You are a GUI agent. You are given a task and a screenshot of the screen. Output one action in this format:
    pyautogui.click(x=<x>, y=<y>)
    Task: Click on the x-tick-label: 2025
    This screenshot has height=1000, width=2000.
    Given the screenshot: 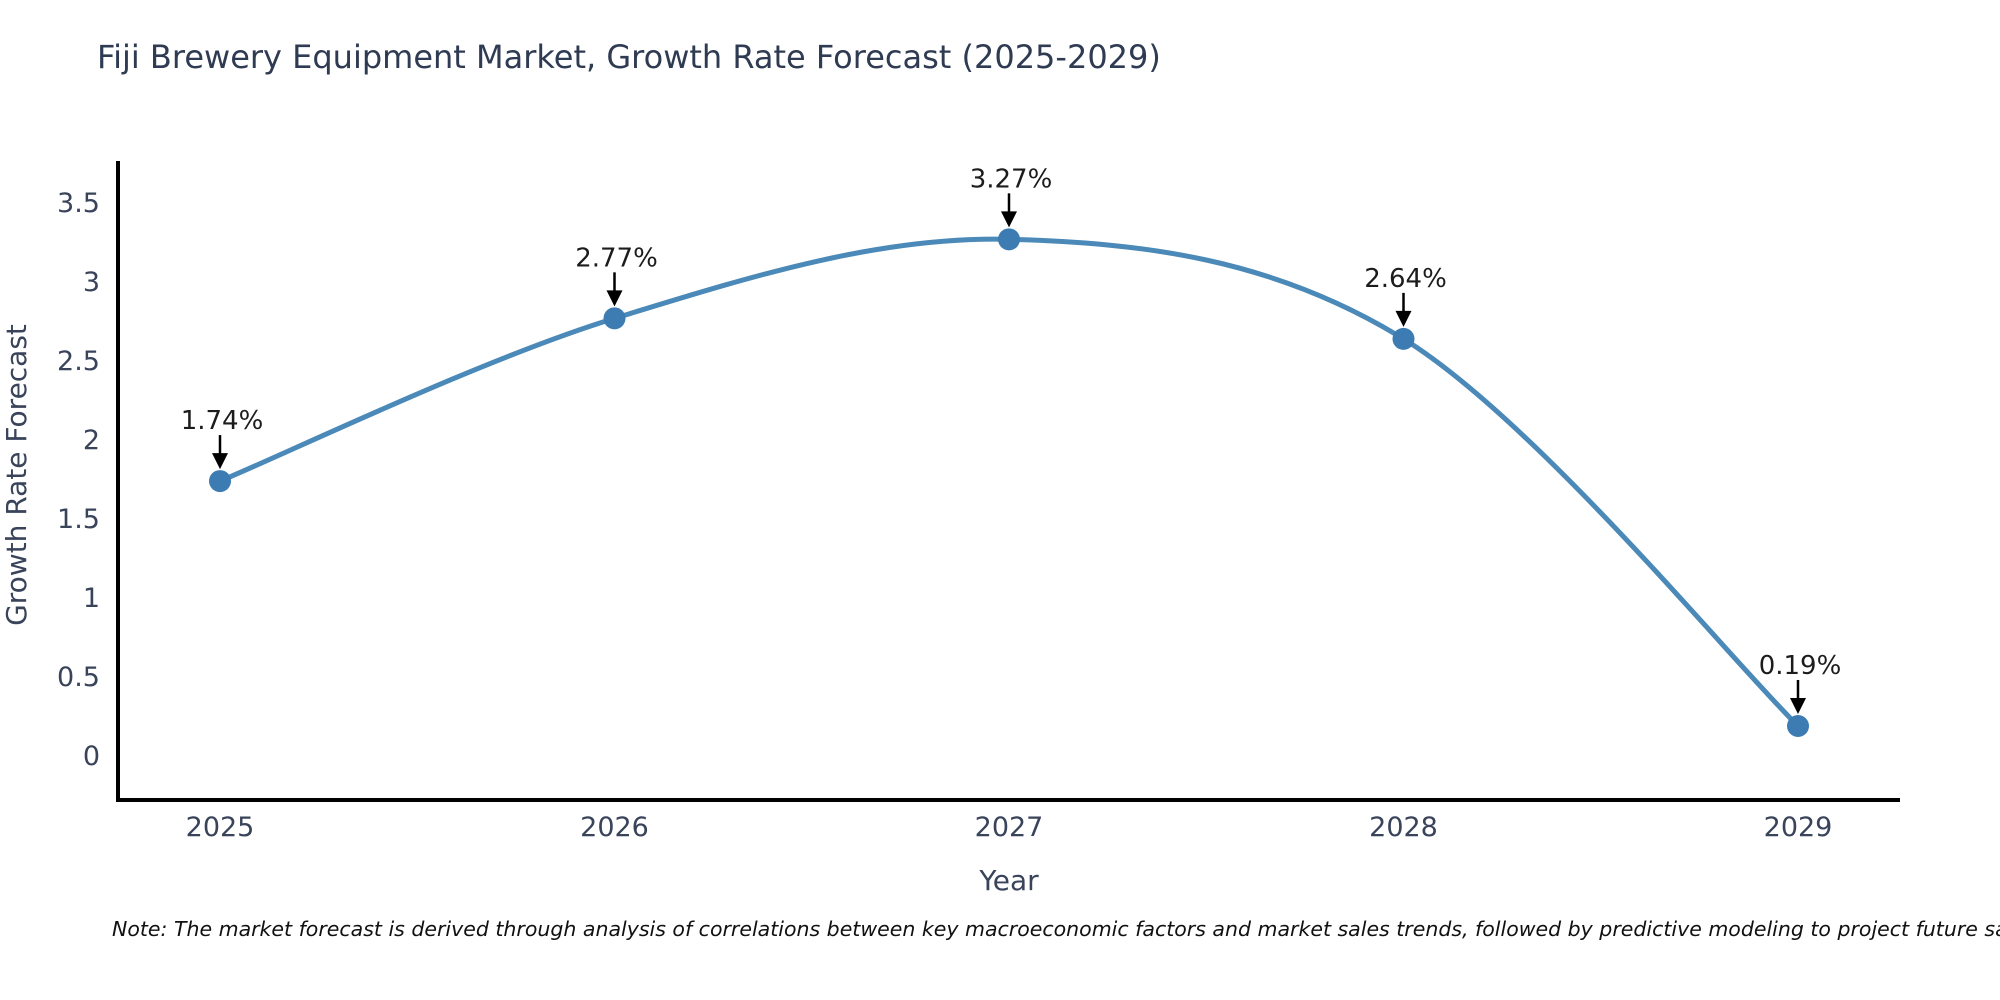 What is the action you would take?
    pyautogui.click(x=220, y=827)
    